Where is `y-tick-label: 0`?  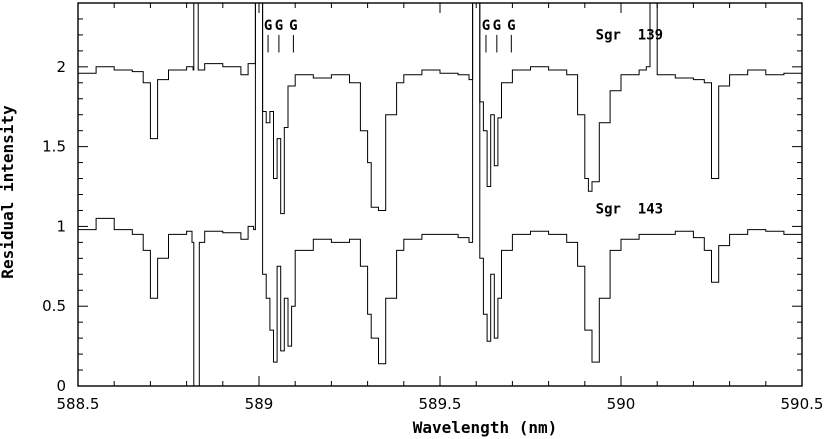
y-tick-label: 0 is located at coordinates (61, 386).